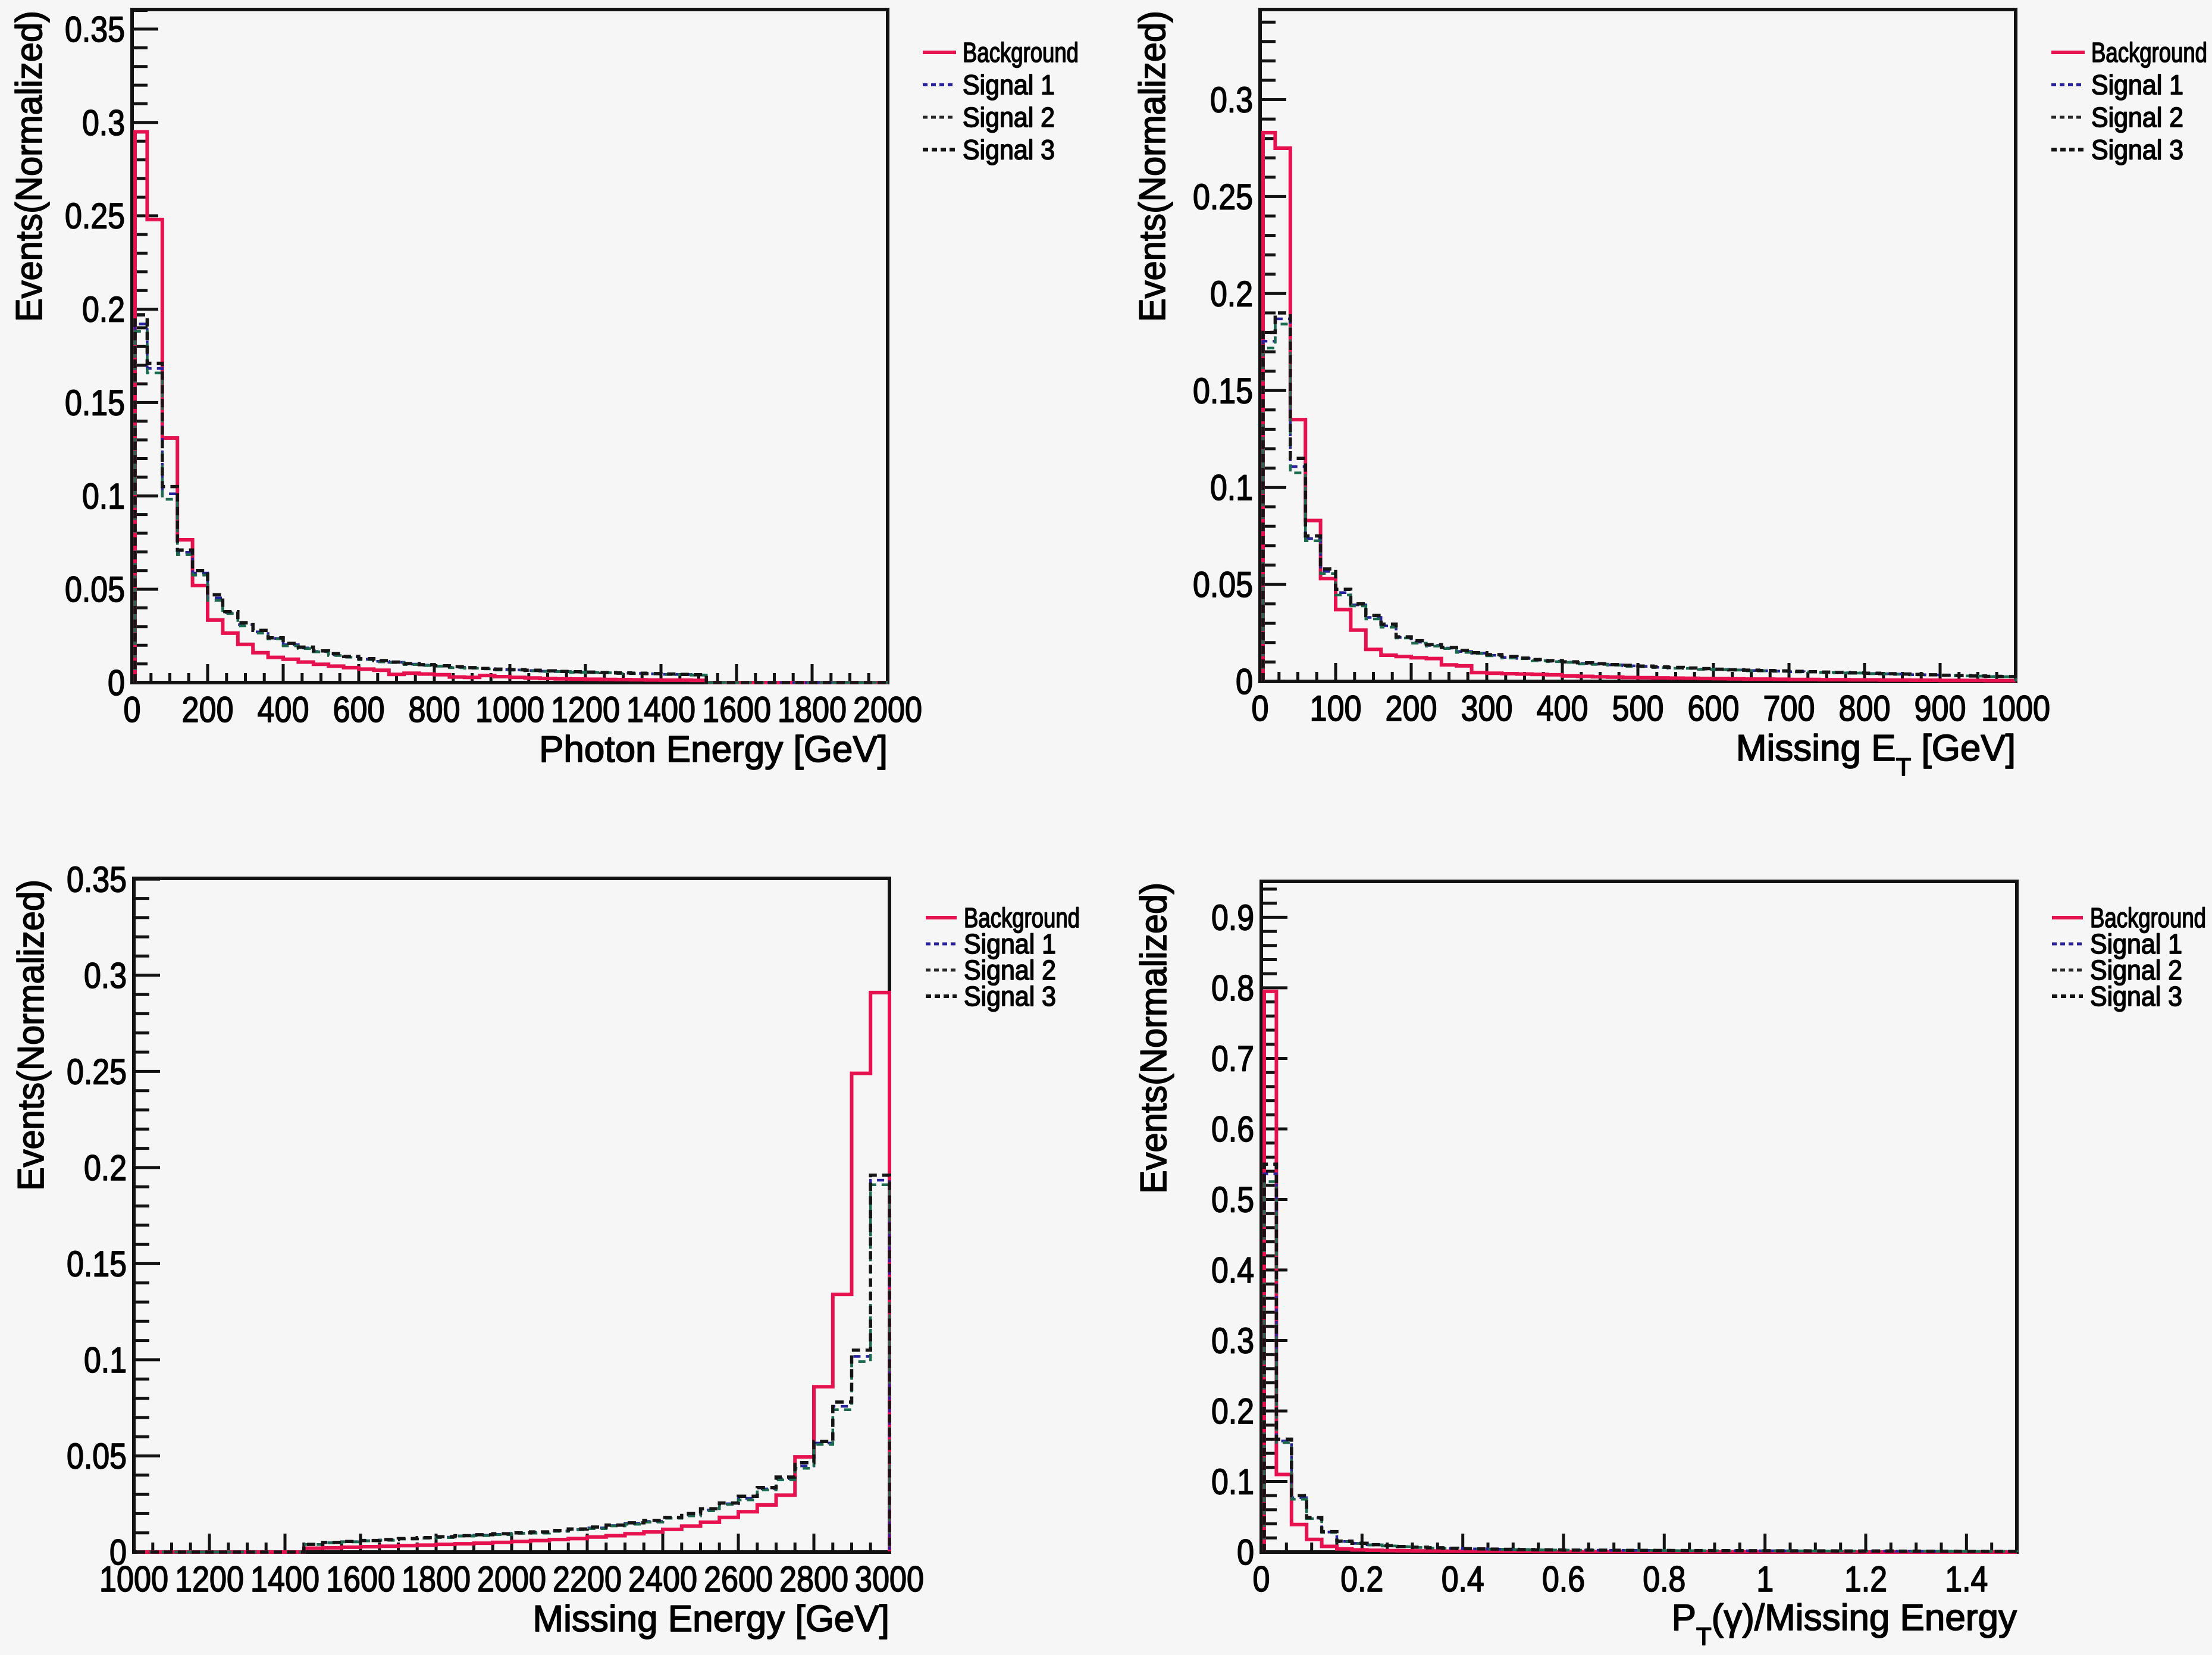 The width and height of the screenshot is (2212, 1655). Describe the element at coordinates (710, 1619) in the screenshot. I see `svg-text: Missing Energy [GeV]` at that location.